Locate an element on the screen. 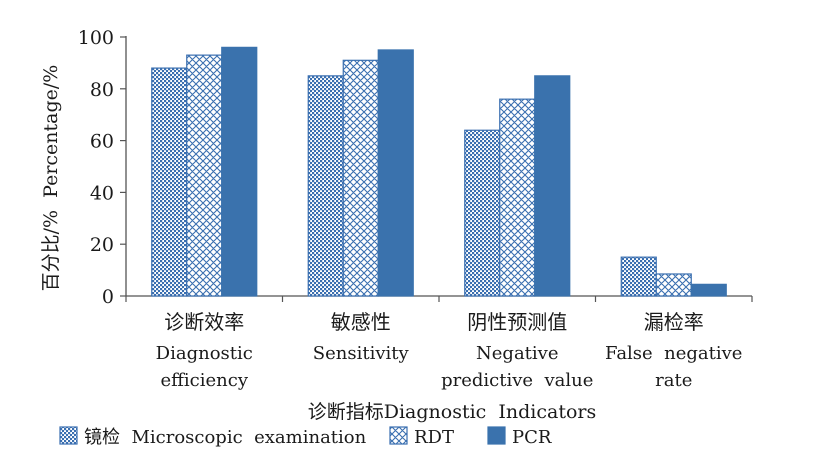 Image resolution: width=833 pixels, height=472 pixels. y-tick-label: 0 is located at coordinates (108, 297).